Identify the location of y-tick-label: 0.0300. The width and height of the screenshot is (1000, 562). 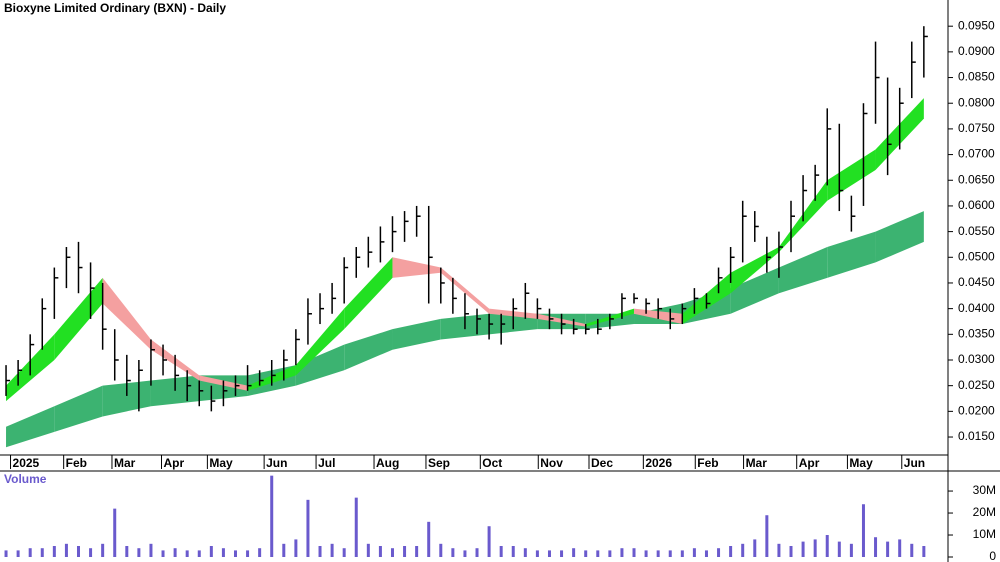
(976, 359).